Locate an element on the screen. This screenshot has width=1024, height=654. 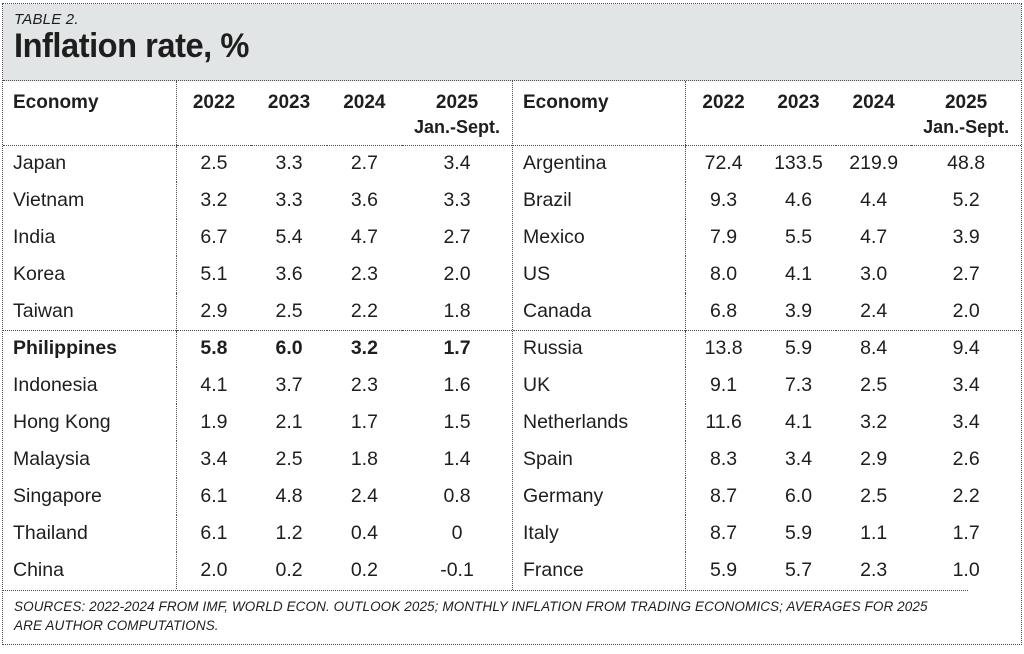
economy-cell: France is located at coordinates (553, 570).